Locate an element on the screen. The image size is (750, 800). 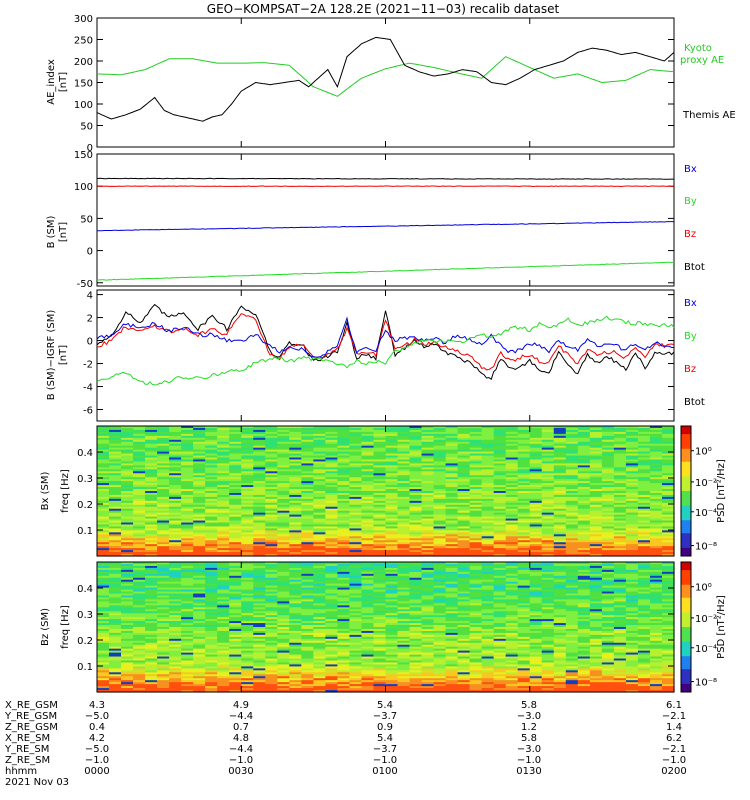
y-tick-label: 0.3 is located at coordinates (85, 479).